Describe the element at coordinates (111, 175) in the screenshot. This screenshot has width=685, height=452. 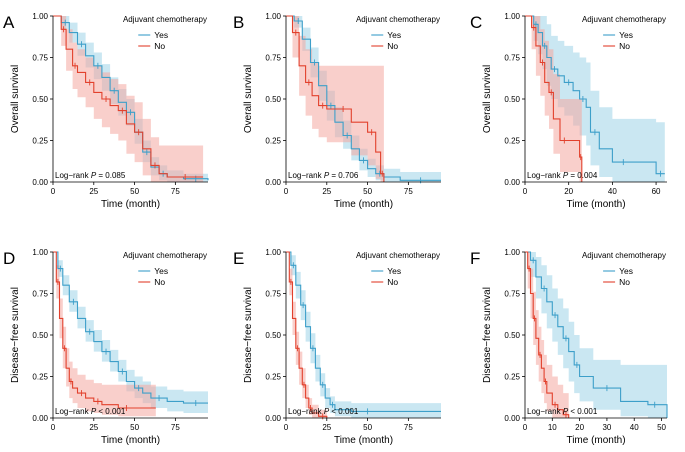
I see `pvalue-part: = 0.085` at that location.